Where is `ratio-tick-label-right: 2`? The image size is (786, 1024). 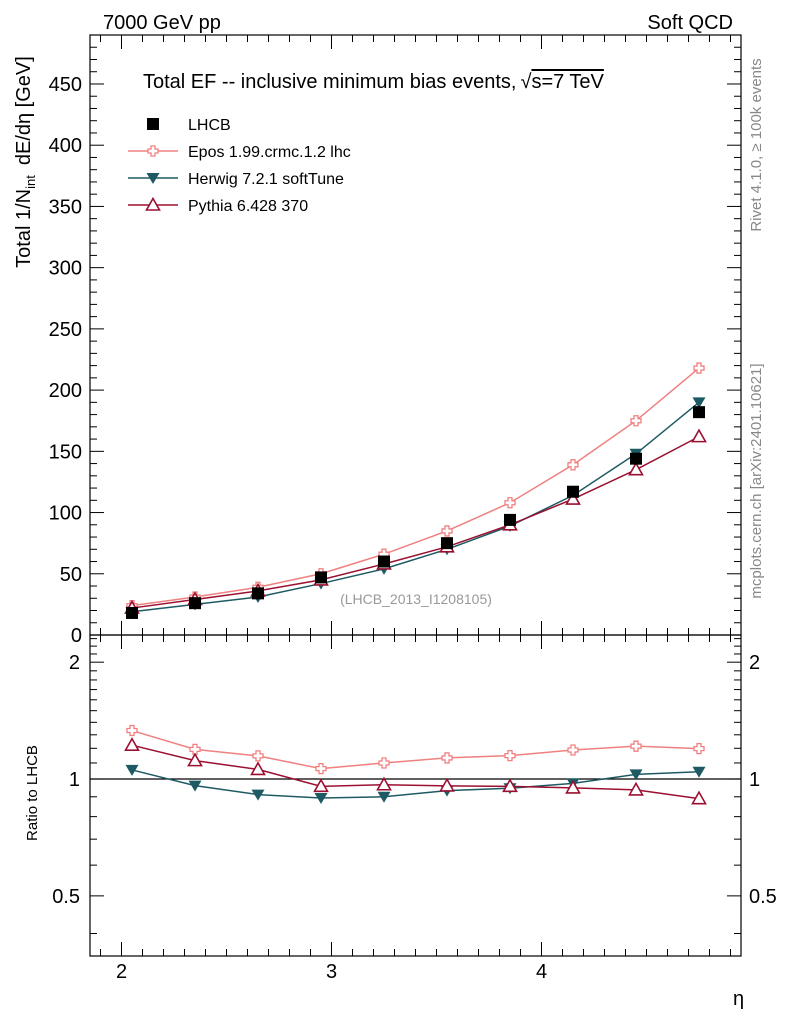 ratio-tick-label-right: 2 is located at coordinates (754, 663).